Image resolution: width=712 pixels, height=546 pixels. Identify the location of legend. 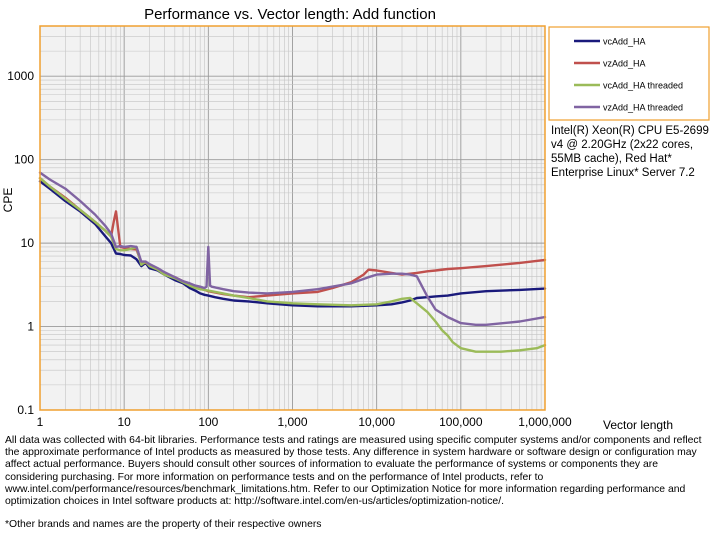
(629, 73).